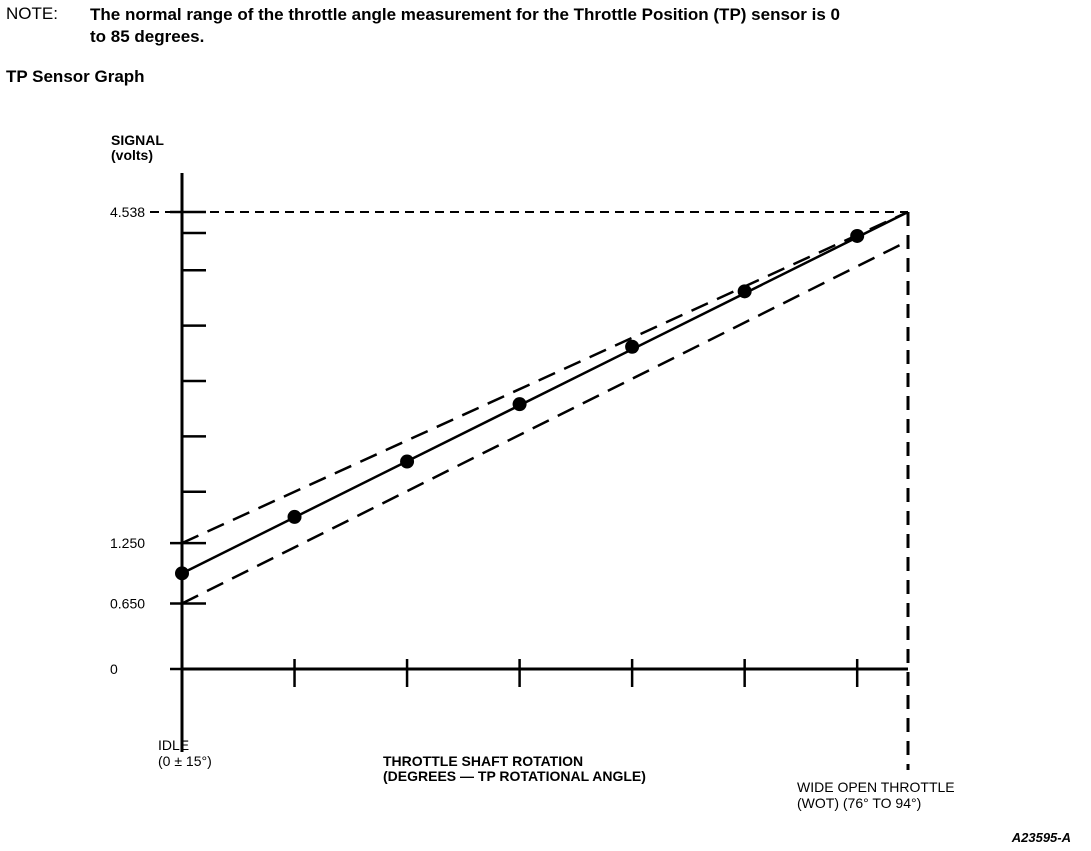 This screenshot has width=1091, height=851. What do you see at coordinates (114, 669) in the screenshot?
I see `y-tick-label: 0` at bounding box center [114, 669].